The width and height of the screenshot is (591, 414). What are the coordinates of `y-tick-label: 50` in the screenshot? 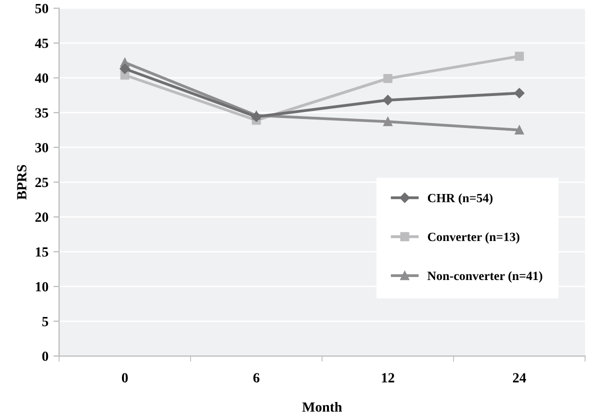 It's located at (41, 9).